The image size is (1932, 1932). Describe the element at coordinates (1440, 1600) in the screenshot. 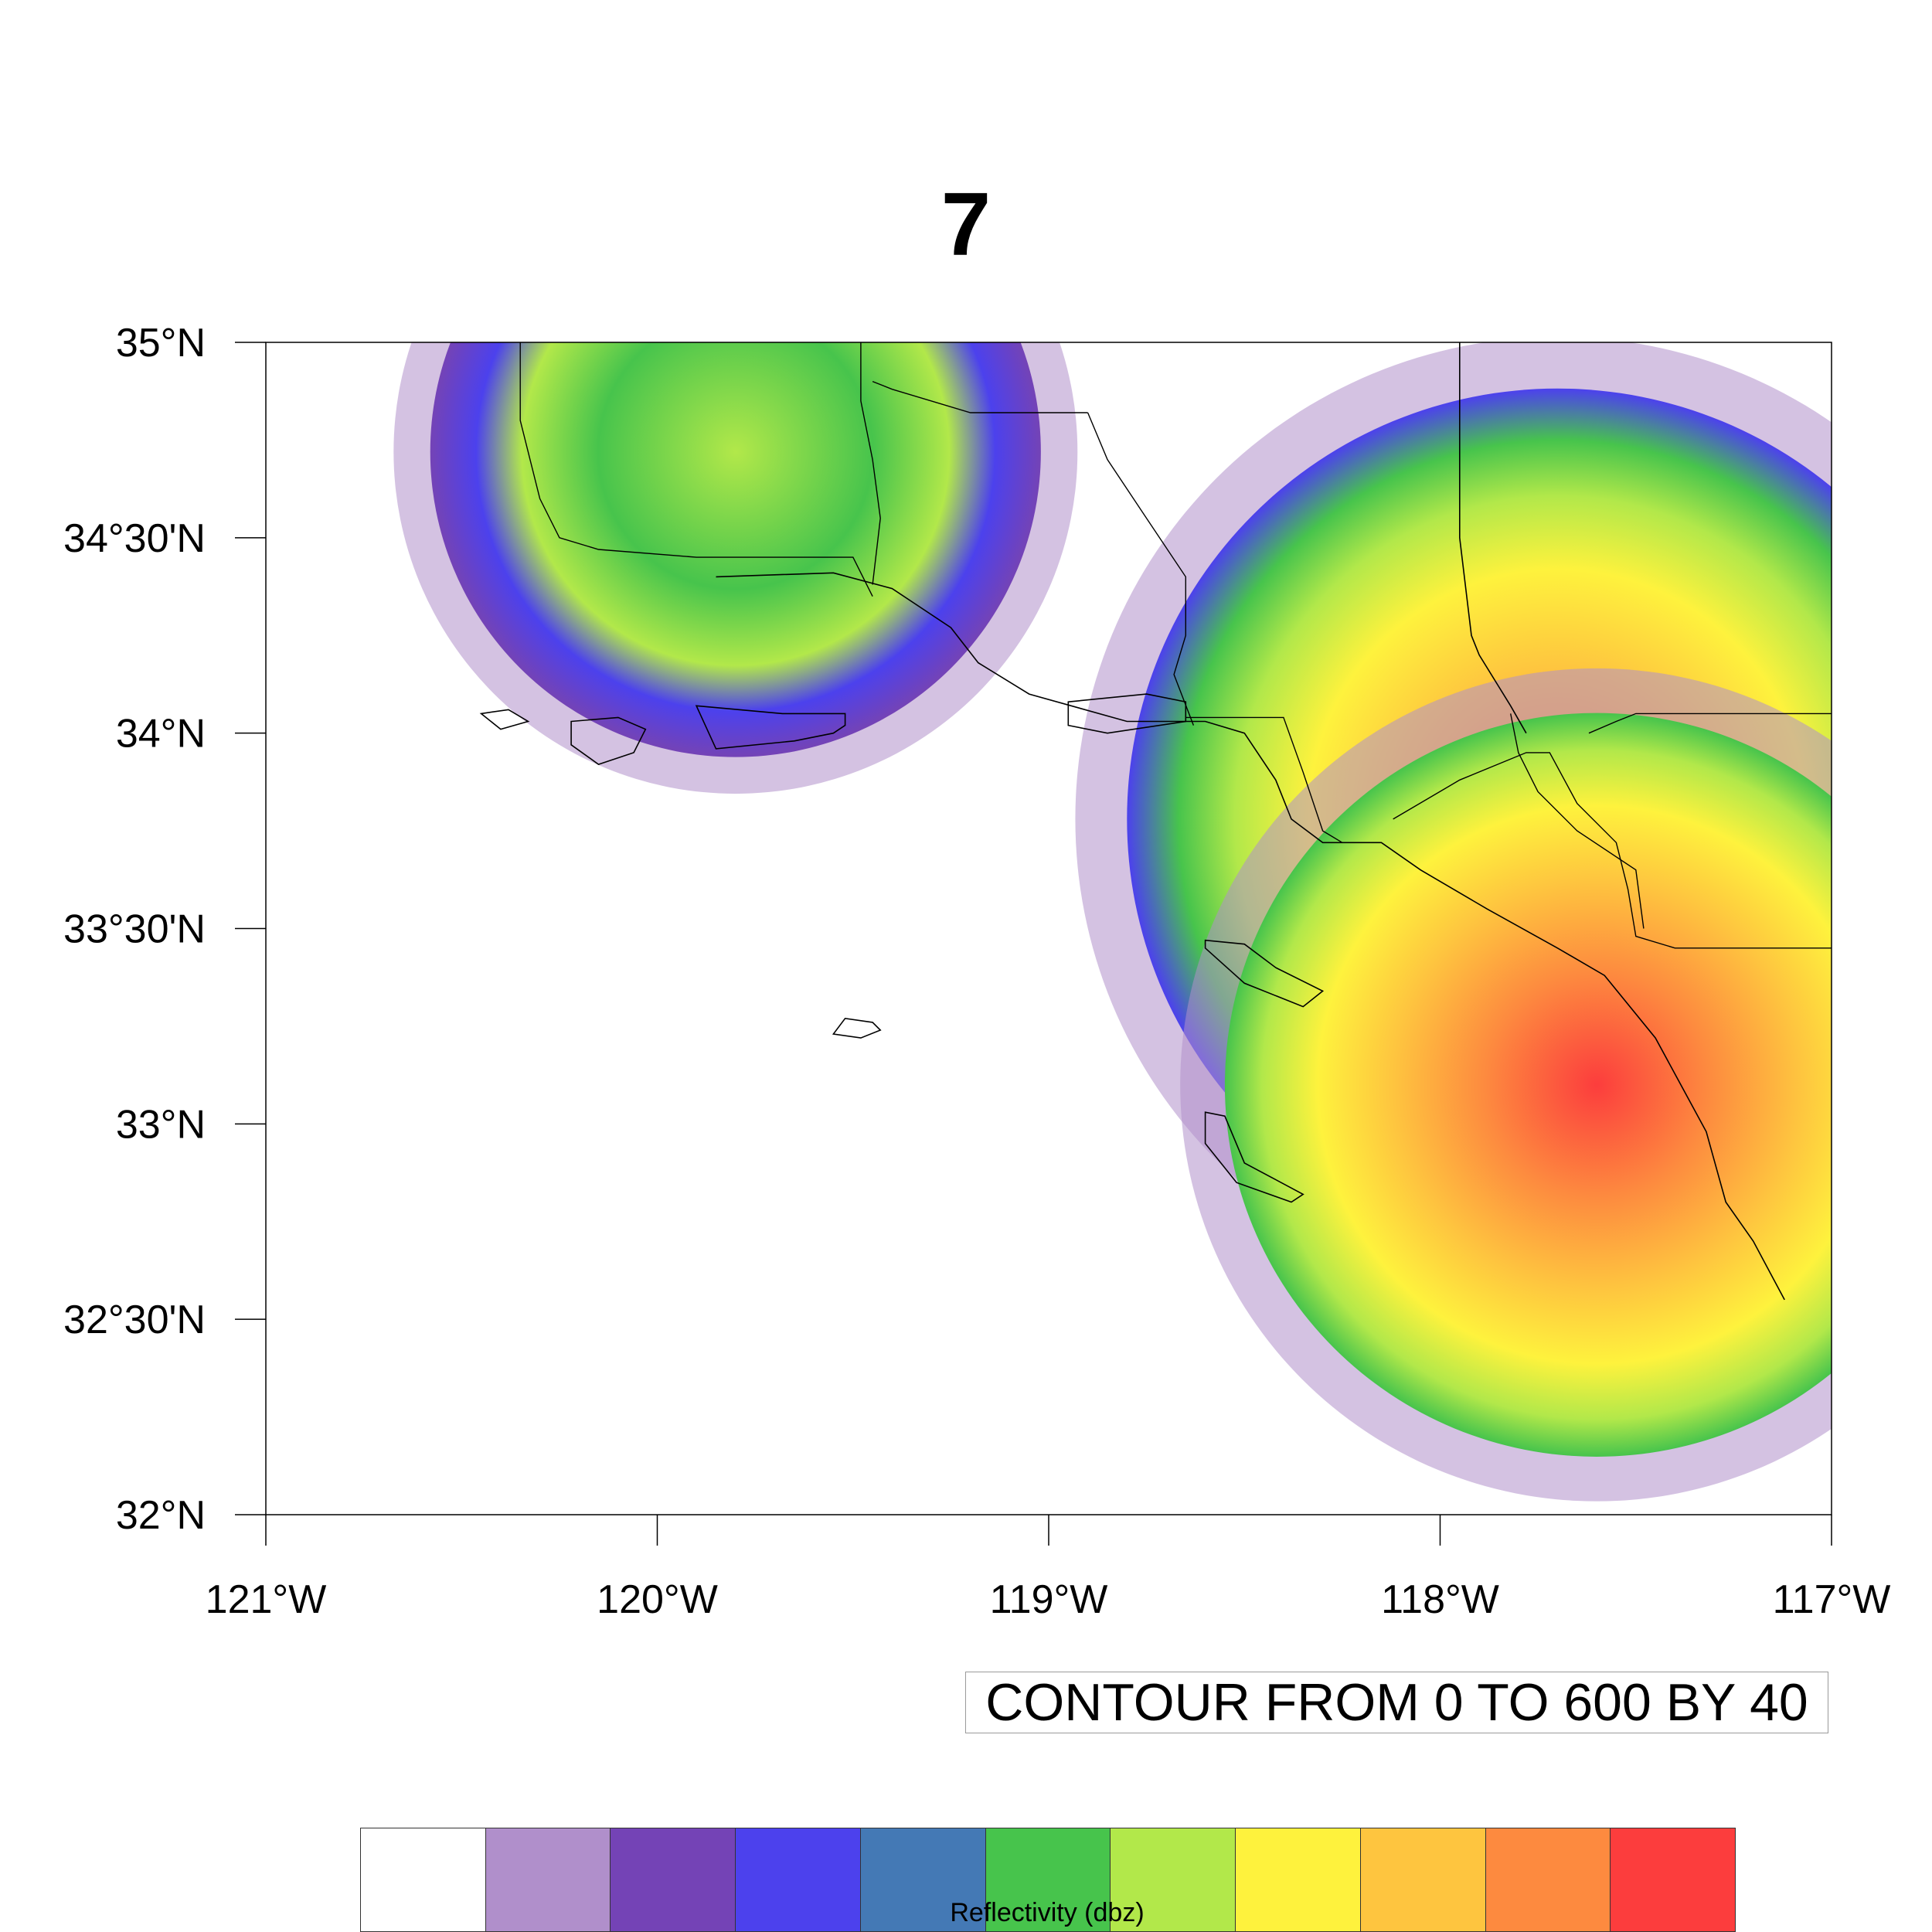

I see `lon-tick-label: 118°W` at that location.